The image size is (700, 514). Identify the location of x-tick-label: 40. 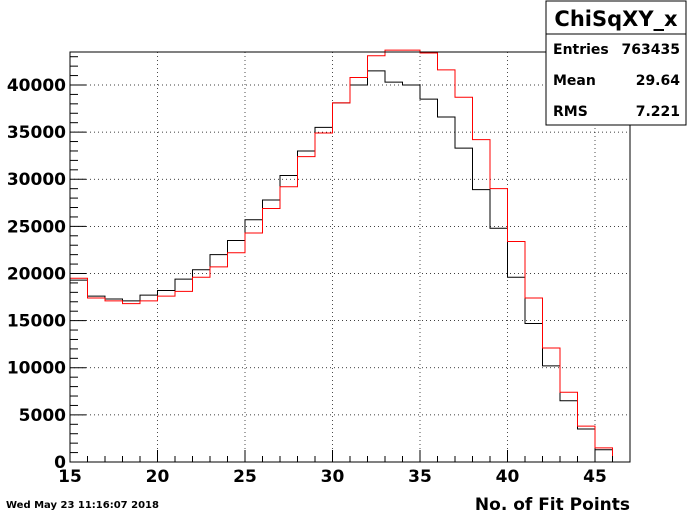
(508, 477).